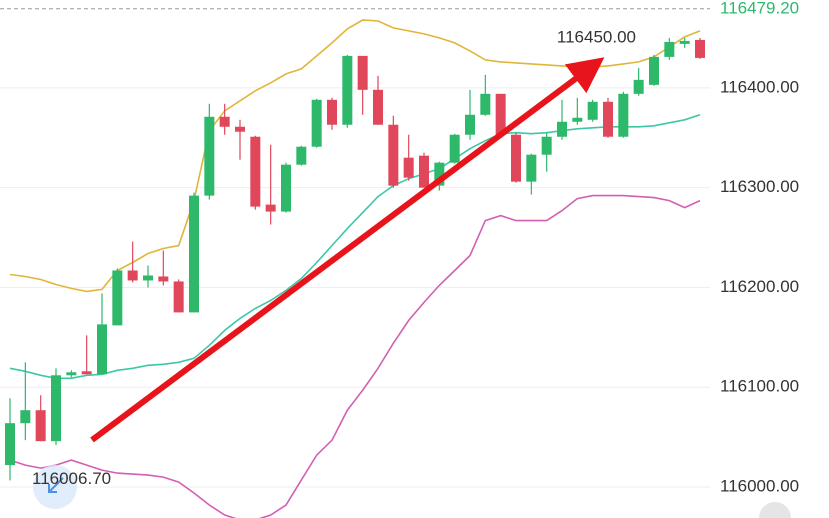  What do you see at coordinates (759, 386) in the screenshot?
I see `y-tick-label: 116100.00` at bounding box center [759, 386].